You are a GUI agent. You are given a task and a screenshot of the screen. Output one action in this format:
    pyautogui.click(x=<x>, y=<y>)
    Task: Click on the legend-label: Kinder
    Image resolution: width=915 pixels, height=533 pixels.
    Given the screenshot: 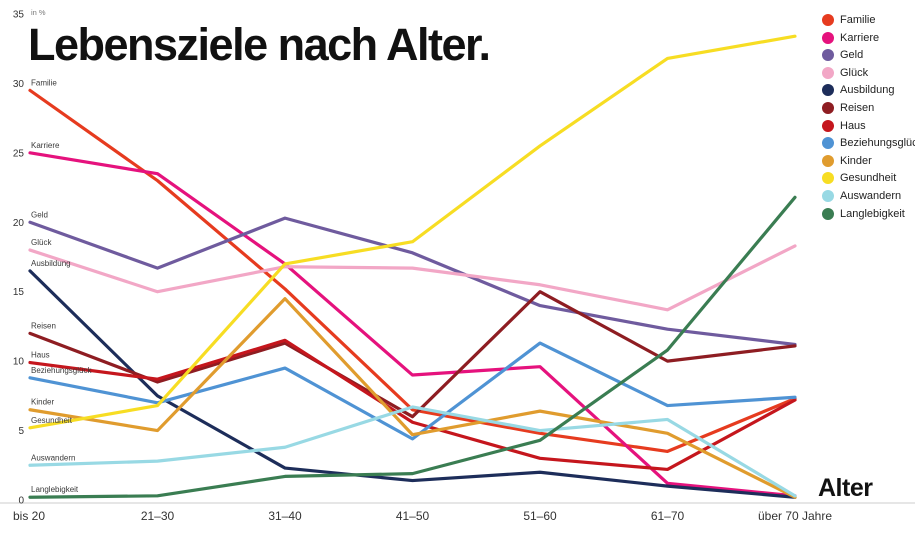 What is the action you would take?
    pyautogui.click(x=856, y=160)
    